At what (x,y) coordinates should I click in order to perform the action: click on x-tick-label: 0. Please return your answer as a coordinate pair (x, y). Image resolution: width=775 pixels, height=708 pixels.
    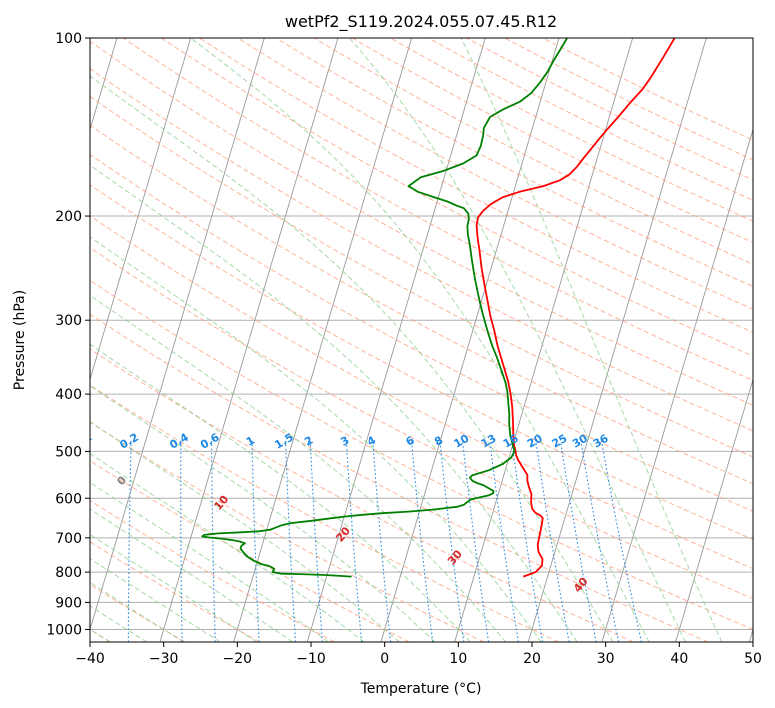
    Looking at the image, I should click on (384, 659).